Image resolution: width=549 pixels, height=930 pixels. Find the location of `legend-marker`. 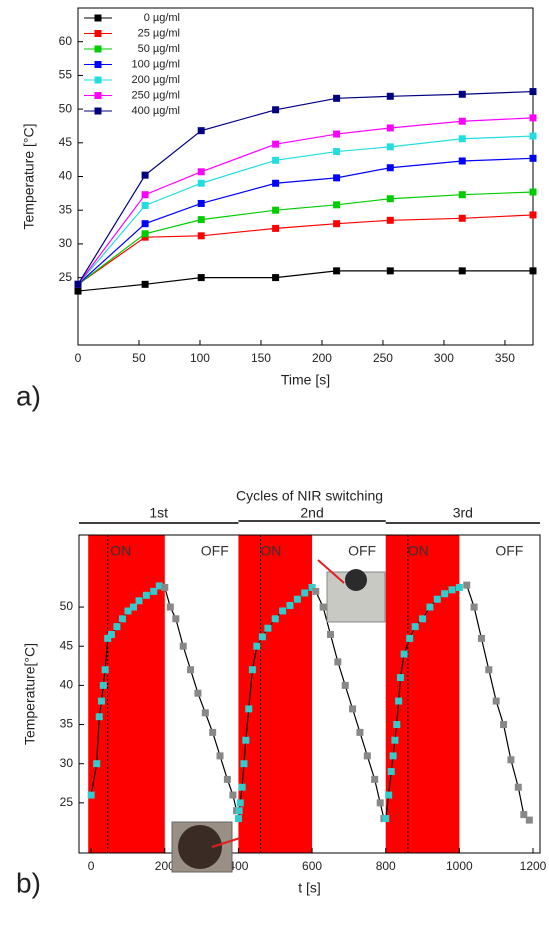

legend-marker is located at coordinates (98, 111).